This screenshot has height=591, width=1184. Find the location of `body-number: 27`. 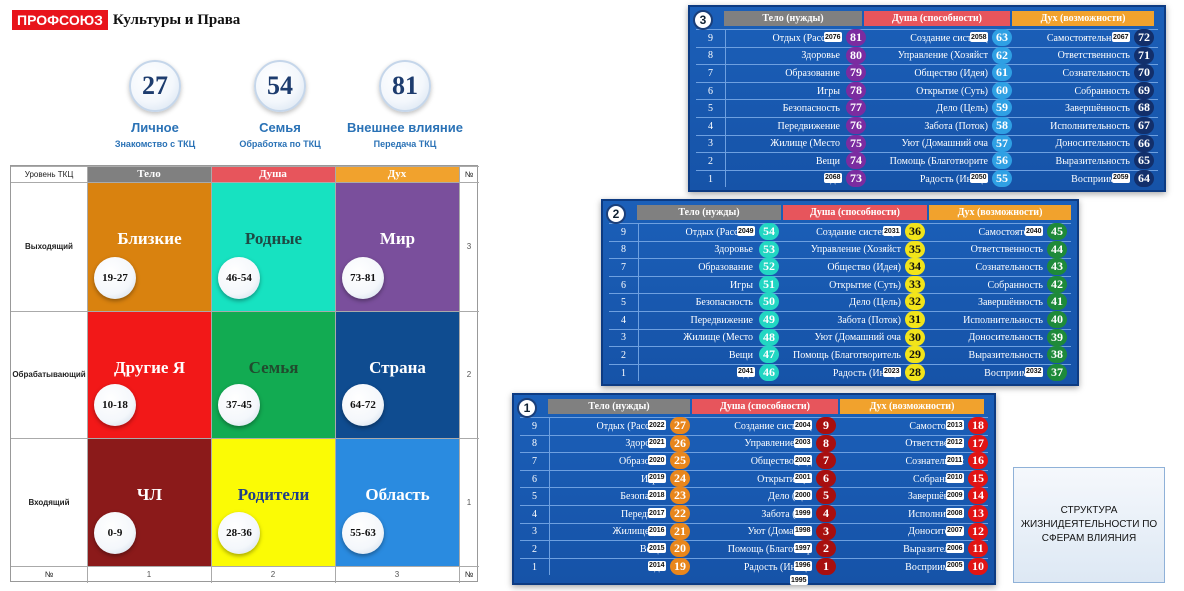

body-number: 27 is located at coordinates (680, 425).